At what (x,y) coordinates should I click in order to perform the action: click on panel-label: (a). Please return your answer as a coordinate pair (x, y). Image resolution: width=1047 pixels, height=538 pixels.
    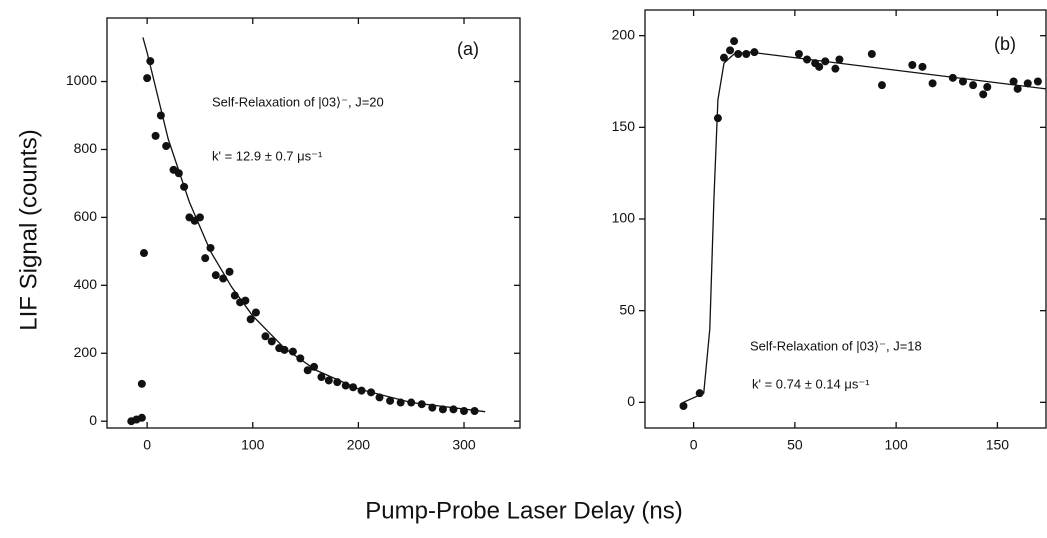
    Looking at the image, I should click on (468, 49).